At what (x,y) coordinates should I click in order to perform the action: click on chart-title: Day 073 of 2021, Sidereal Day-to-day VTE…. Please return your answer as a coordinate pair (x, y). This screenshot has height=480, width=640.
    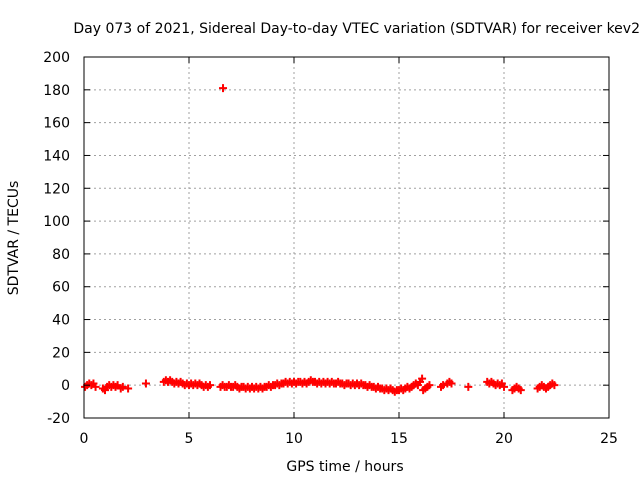
    Looking at the image, I should click on (356, 29).